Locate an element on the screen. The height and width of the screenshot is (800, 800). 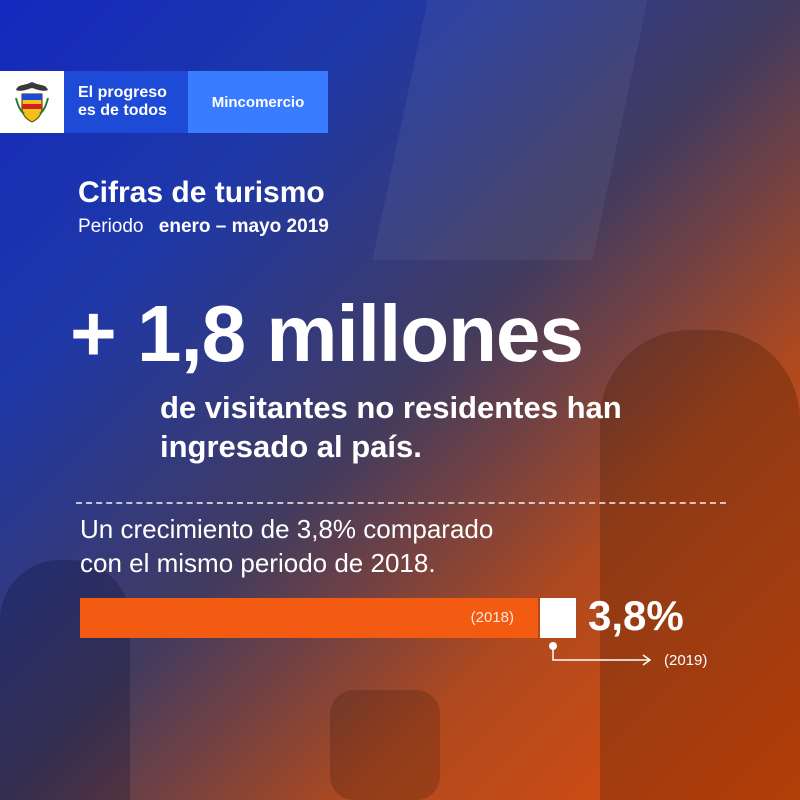
government-header: El progreso es de todos Mincomercio is located at coordinates (164, 102).